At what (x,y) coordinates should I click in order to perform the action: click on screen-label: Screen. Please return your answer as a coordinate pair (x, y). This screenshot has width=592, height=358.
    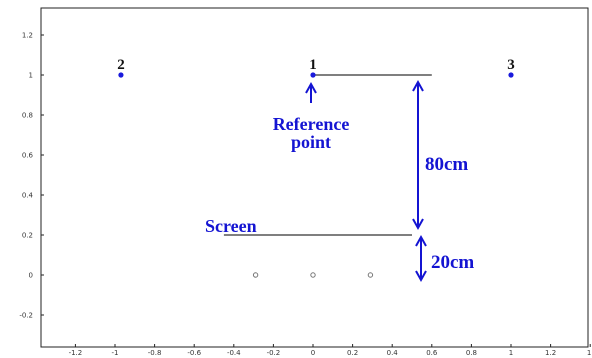
    Looking at the image, I should click on (231, 226).